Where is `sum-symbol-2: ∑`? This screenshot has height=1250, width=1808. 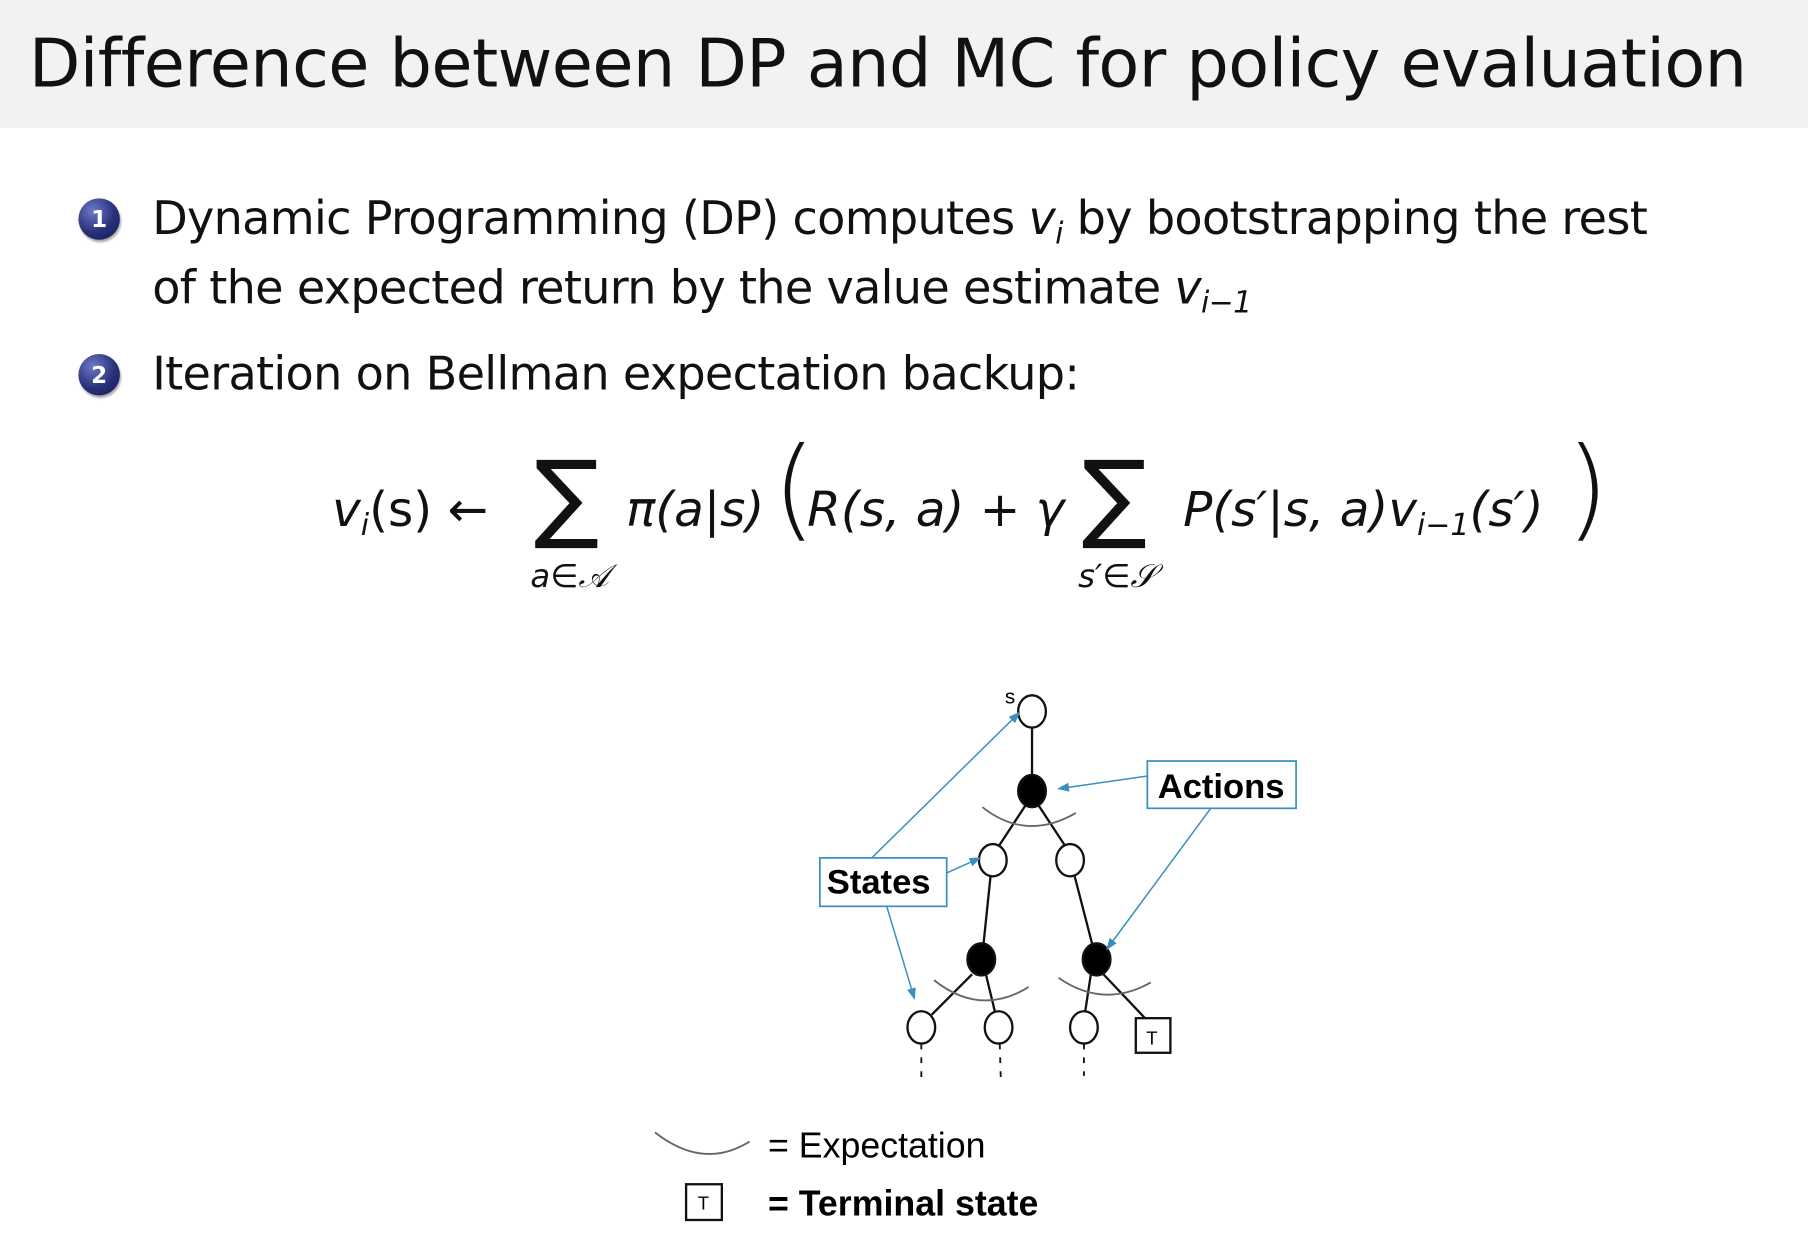
sum-symbol-2: ∑ is located at coordinates (1114, 496).